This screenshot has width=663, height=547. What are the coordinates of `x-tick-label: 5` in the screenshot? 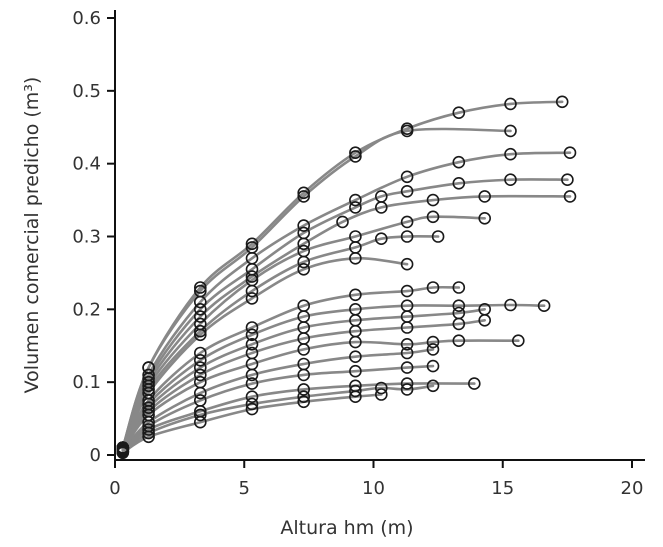 It's located at (244, 488).